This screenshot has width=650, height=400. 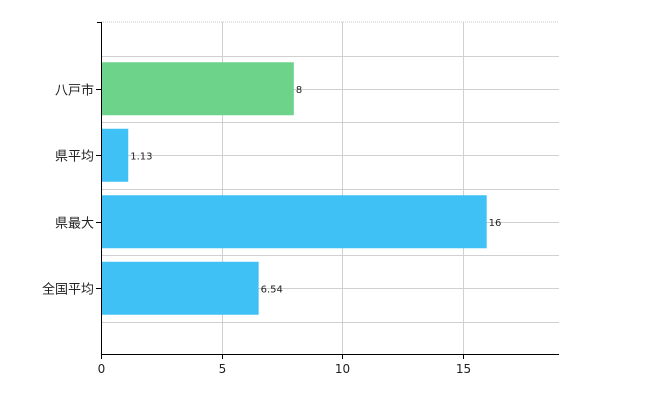 I want to click on data-label-0: 8, so click(x=299, y=90).